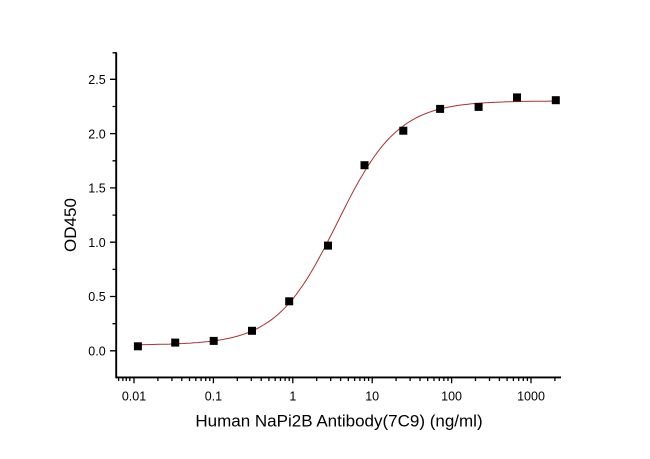  What do you see at coordinates (96, 352) in the screenshot?
I see `svg-text: 0.0` at bounding box center [96, 352].